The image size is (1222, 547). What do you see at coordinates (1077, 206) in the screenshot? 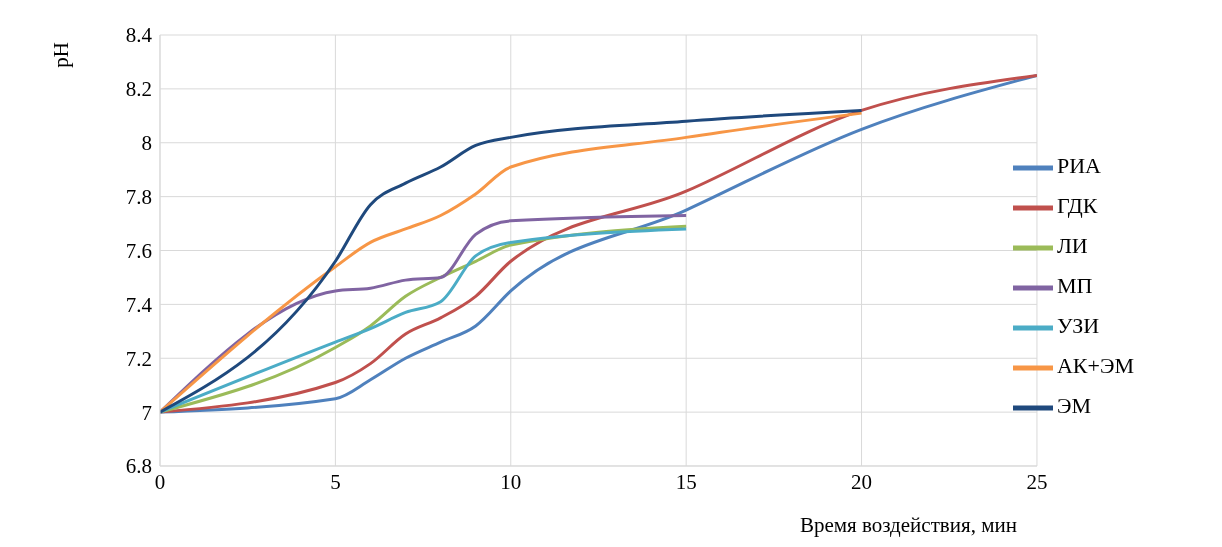
I see `legend-label: ГДК` at bounding box center [1077, 206].